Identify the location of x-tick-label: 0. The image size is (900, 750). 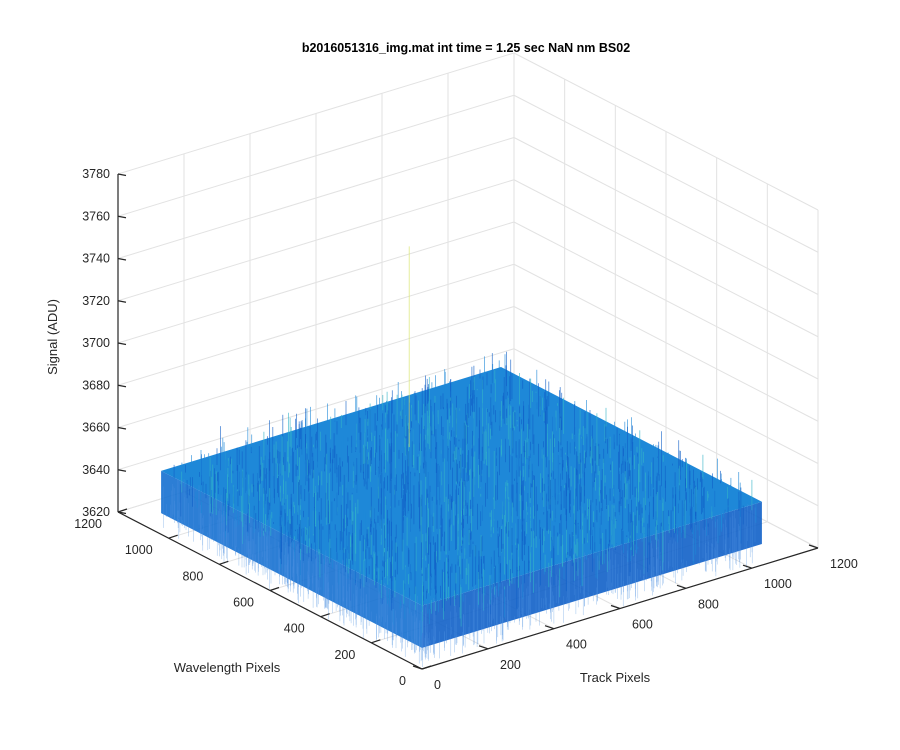
(437, 685).